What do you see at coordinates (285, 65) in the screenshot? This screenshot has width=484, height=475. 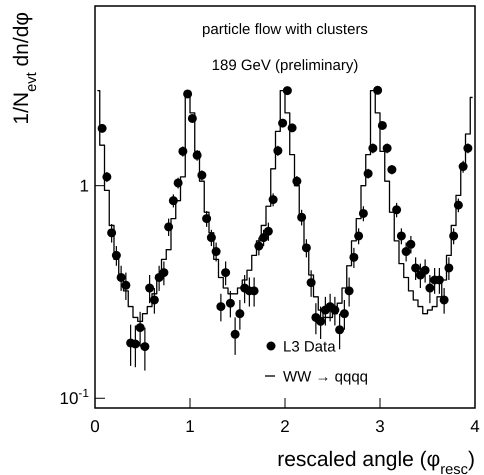 I see `text: 189 GeV (preliminary)` at bounding box center [285, 65].